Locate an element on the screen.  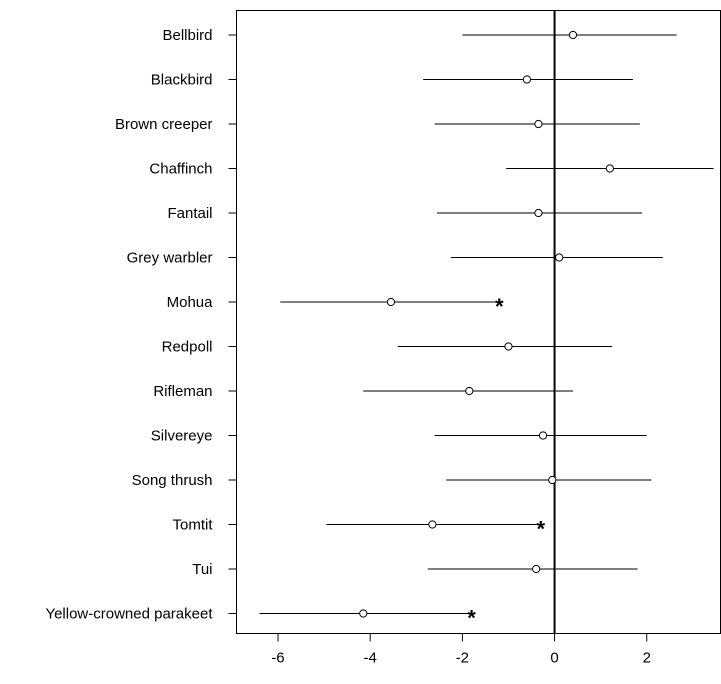
x-tick-label: -6 is located at coordinates (277, 658).